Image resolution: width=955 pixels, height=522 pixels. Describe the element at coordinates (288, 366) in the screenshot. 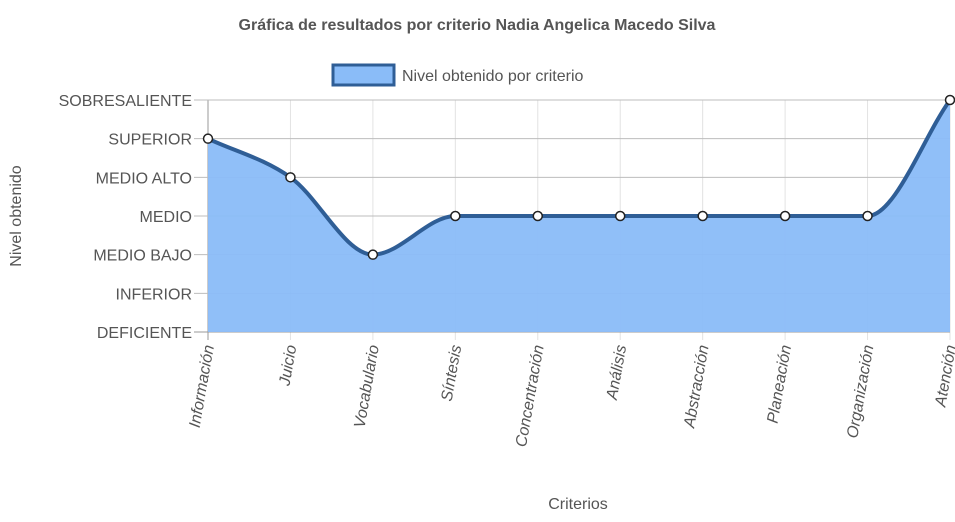

I see `x-tick-label: Juicio` at that location.